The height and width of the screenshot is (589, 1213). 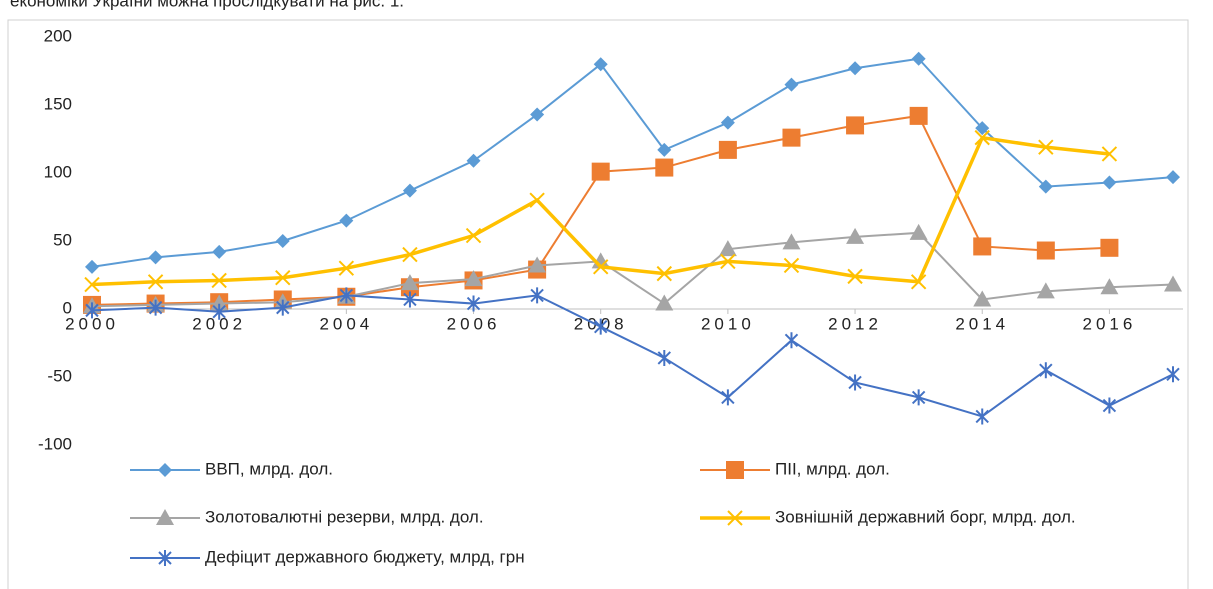 I want to click on legend-label: Зовнішній державний борг, млрд. дол., so click(x=925, y=516).